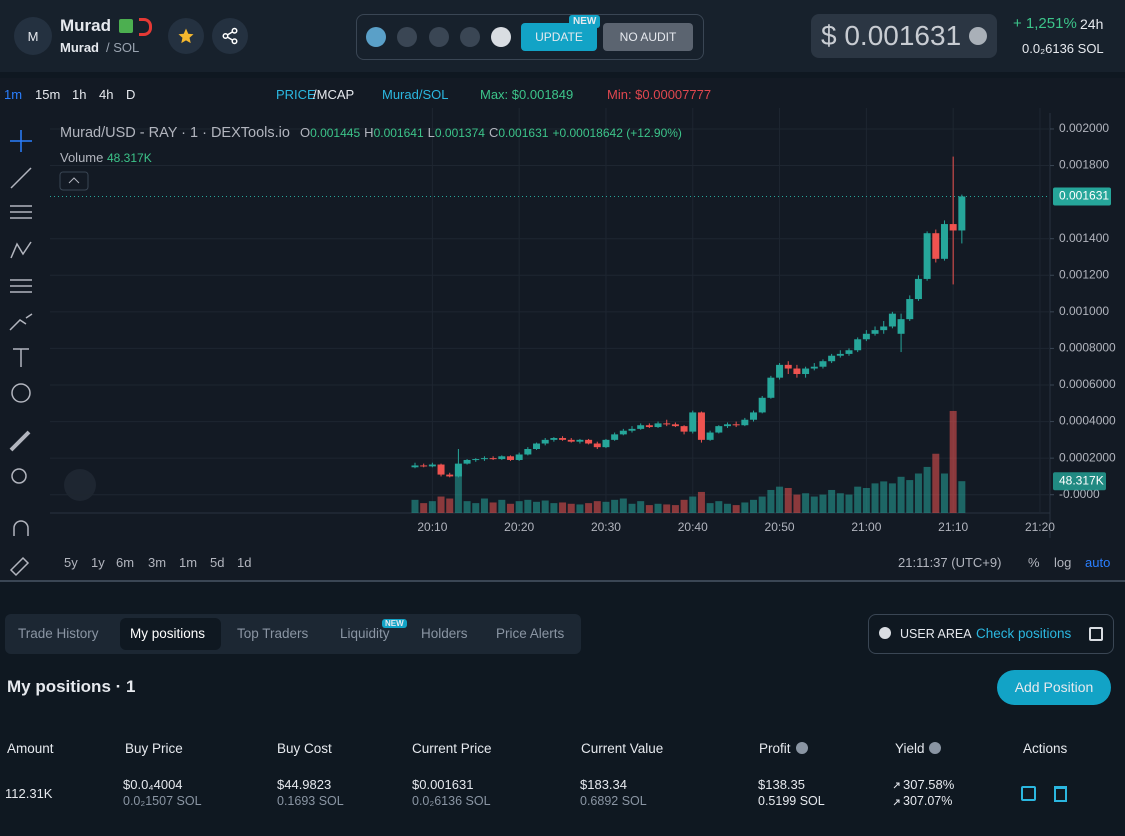 The width and height of the screenshot is (1125, 836). What do you see at coordinates (910, 748) in the screenshot?
I see `column-header: Yield` at bounding box center [910, 748].